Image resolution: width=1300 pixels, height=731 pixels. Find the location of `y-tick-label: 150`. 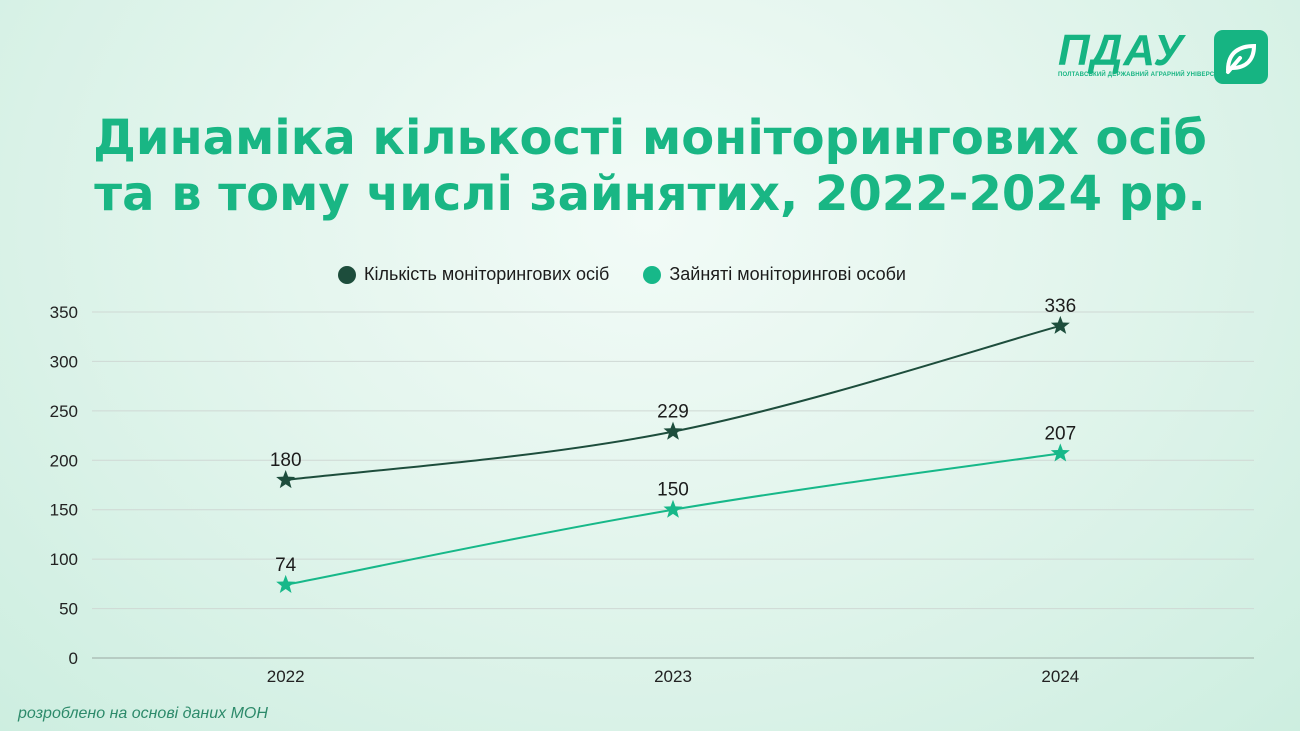

y-tick-label: 150 is located at coordinates (64, 510).